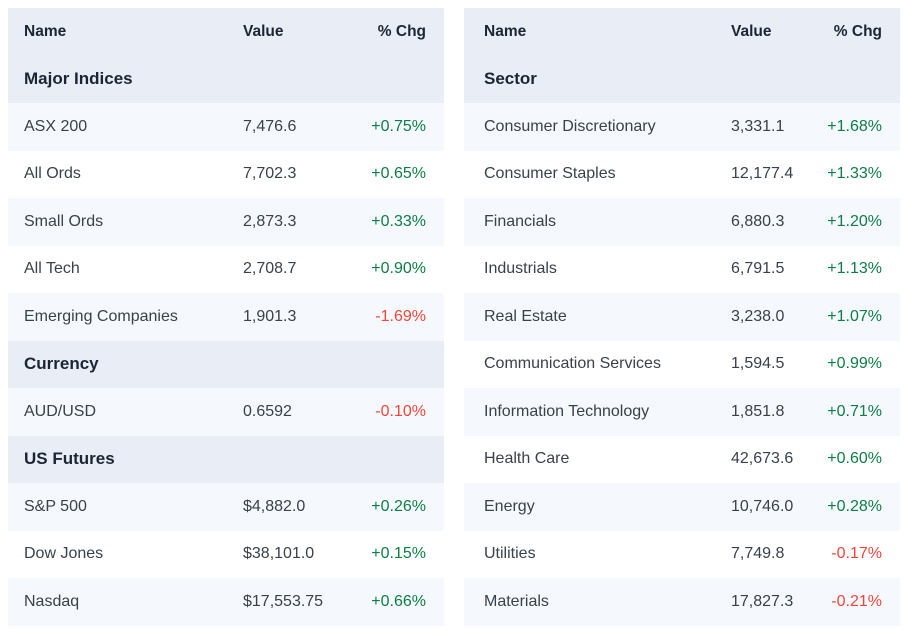 This screenshot has width=907, height=635. I want to click on row-asx-200: ASX 200 7,476.6 +0.75%, so click(226, 127).